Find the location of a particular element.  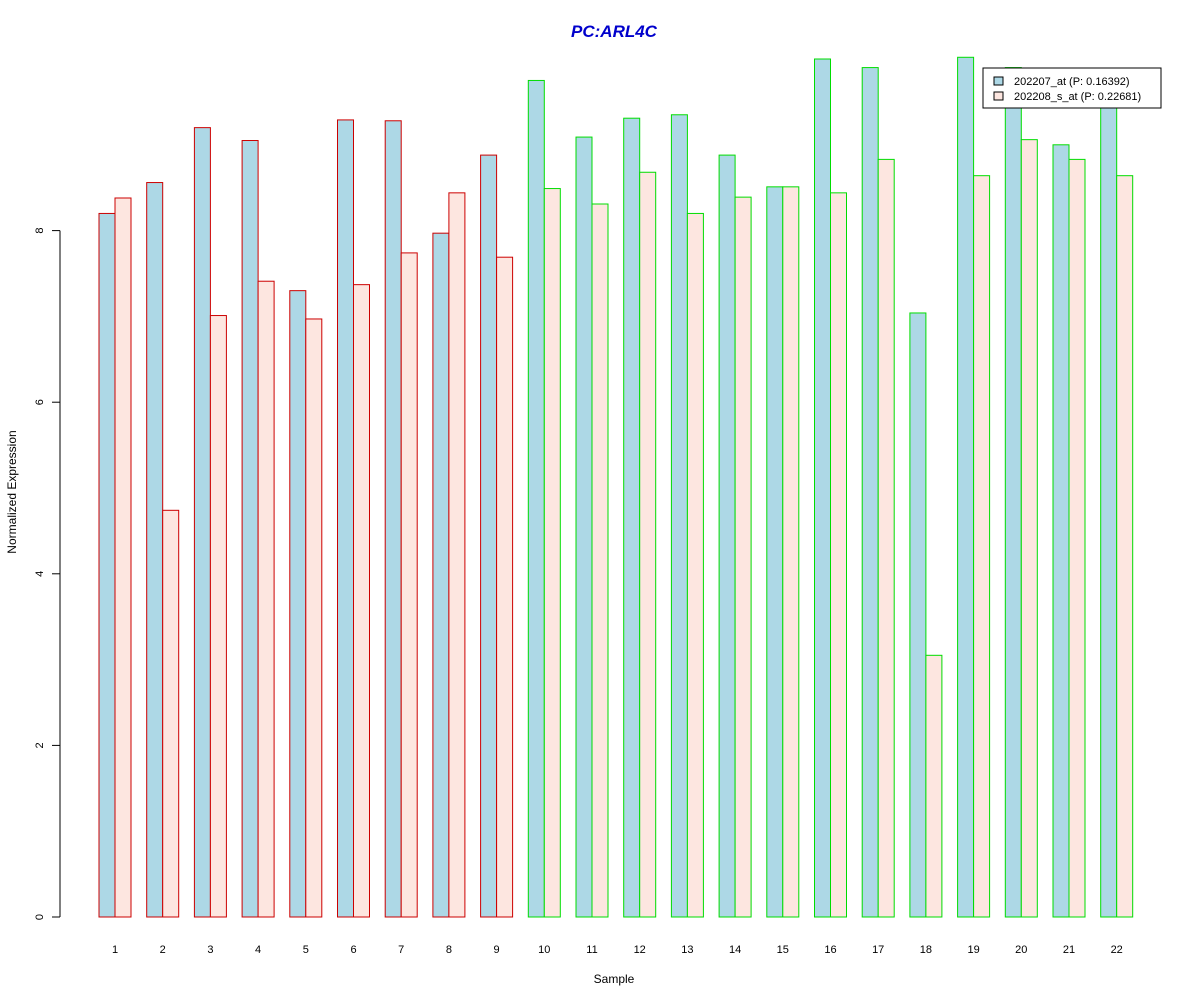

y-axis: 0 2 4 6 8 is located at coordinates (47, 574).